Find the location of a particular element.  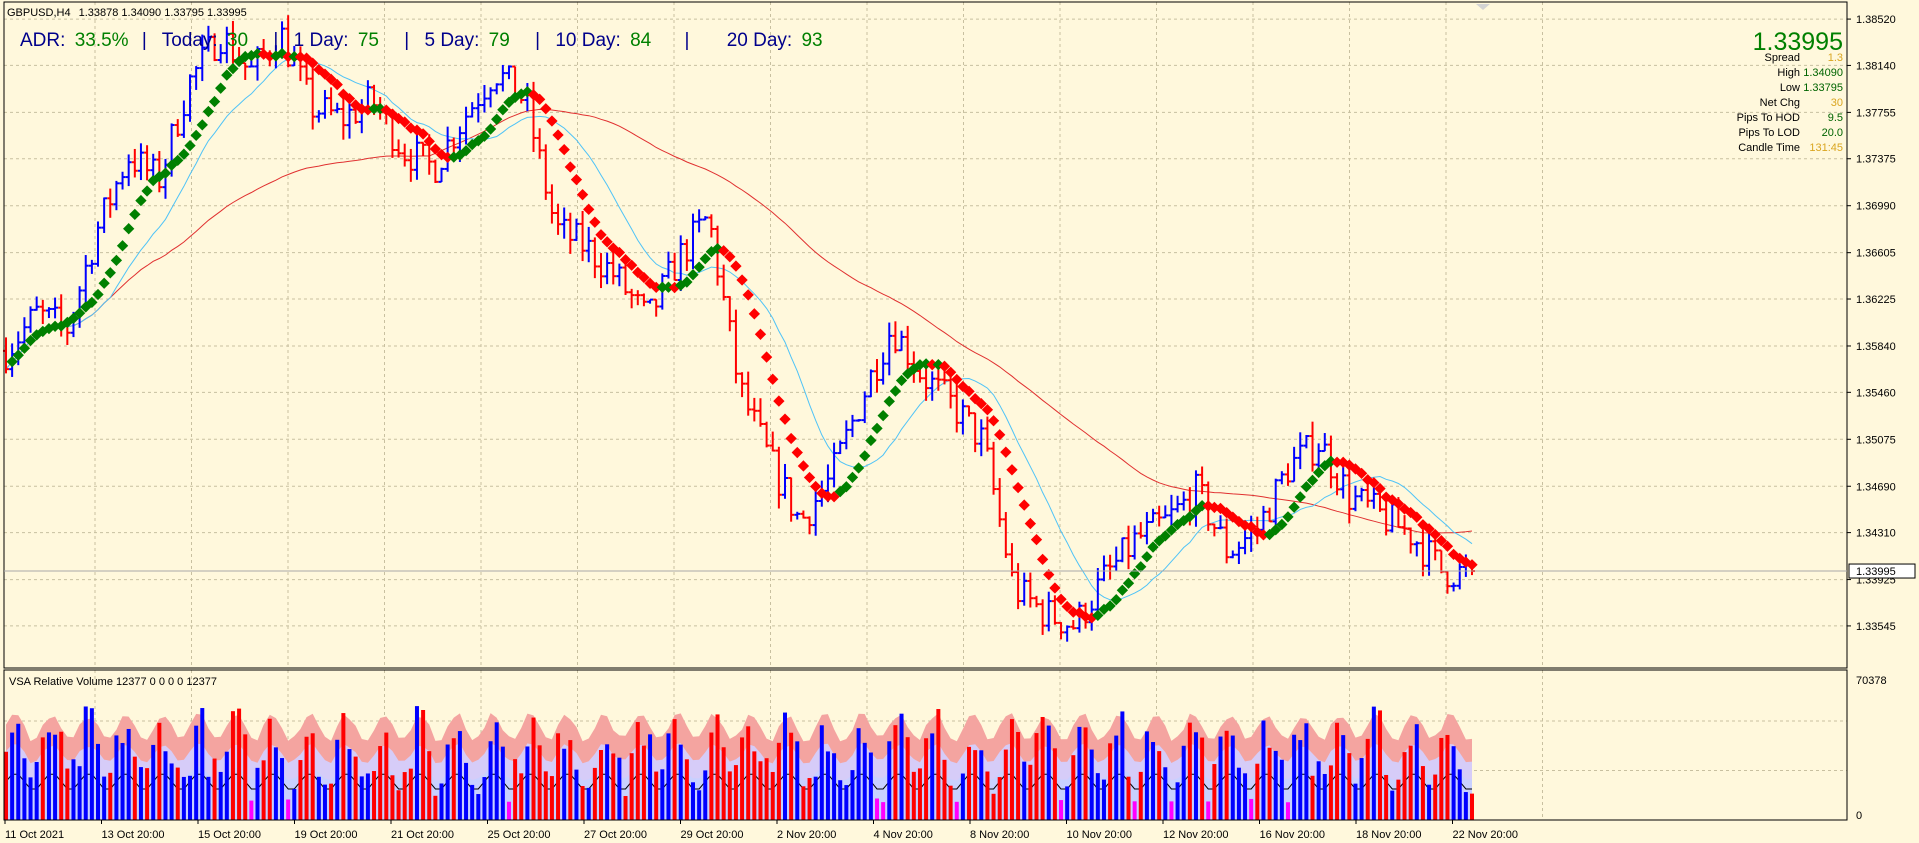

price-tick-label: 1.34310 is located at coordinates (1876, 534).